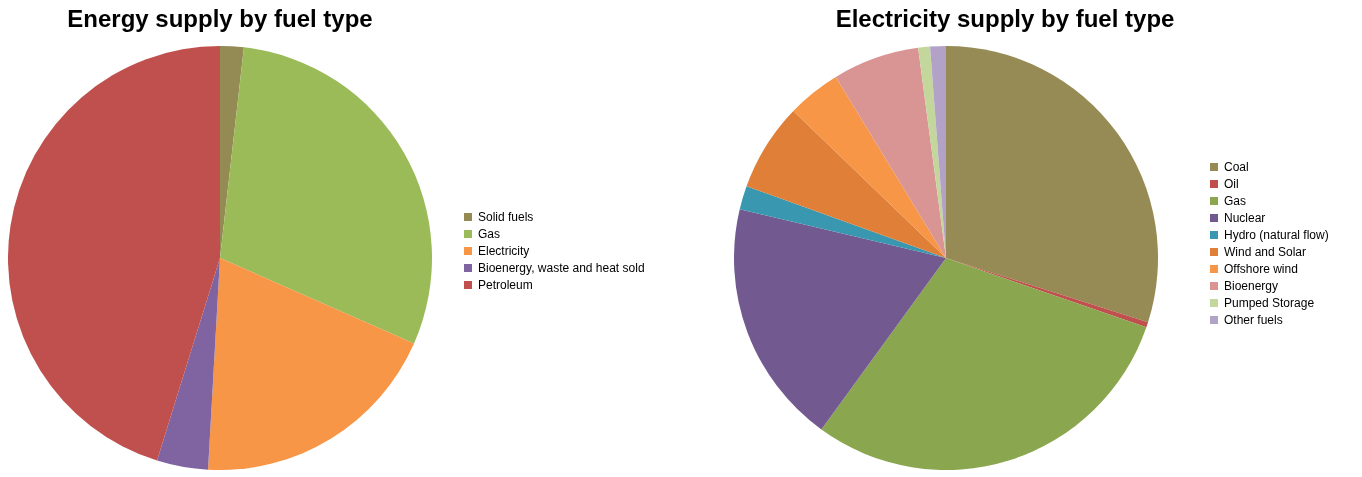  Describe the element at coordinates (1245, 218) in the screenshot. I see `legend-label: Nuclear` at that location.